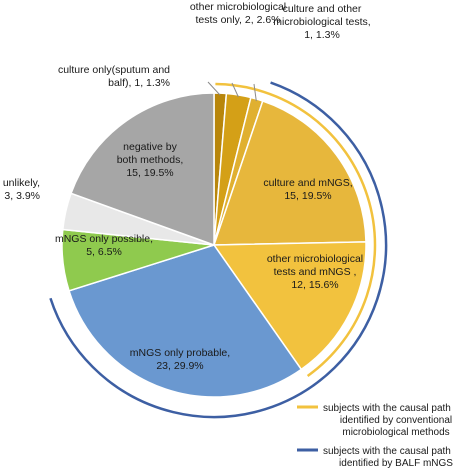 The height and width of the screenshot is (474, 474). Describe the element at coordinates (307, 189) in the screenshot. I see `slice-label-3: culture and mNGS, 15, 19.5%` at that location.